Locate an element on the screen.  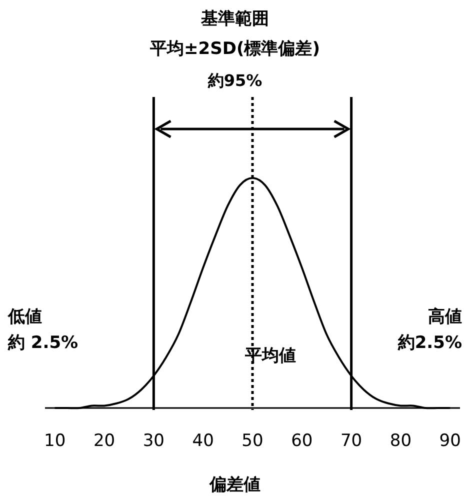
subtitle: 平均±2SD(標準偏差) is located at coordinates (235, 49).